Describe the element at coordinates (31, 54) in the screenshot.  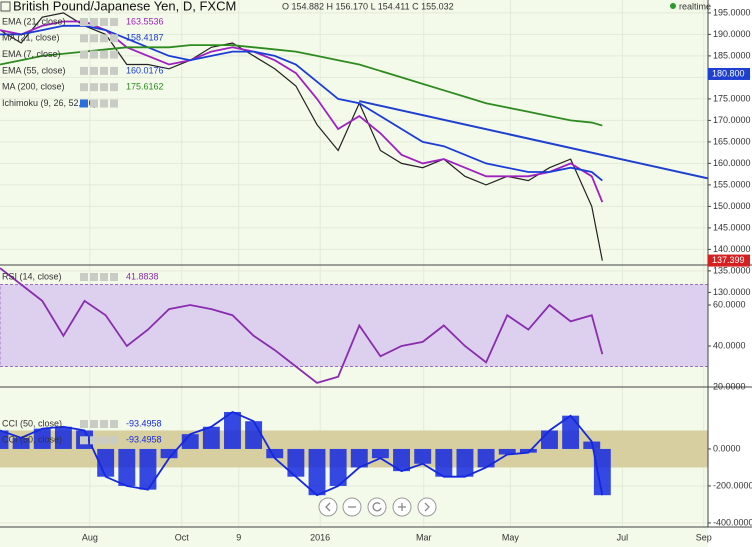
I see `legend-name: EMA (7, close)` at that location.